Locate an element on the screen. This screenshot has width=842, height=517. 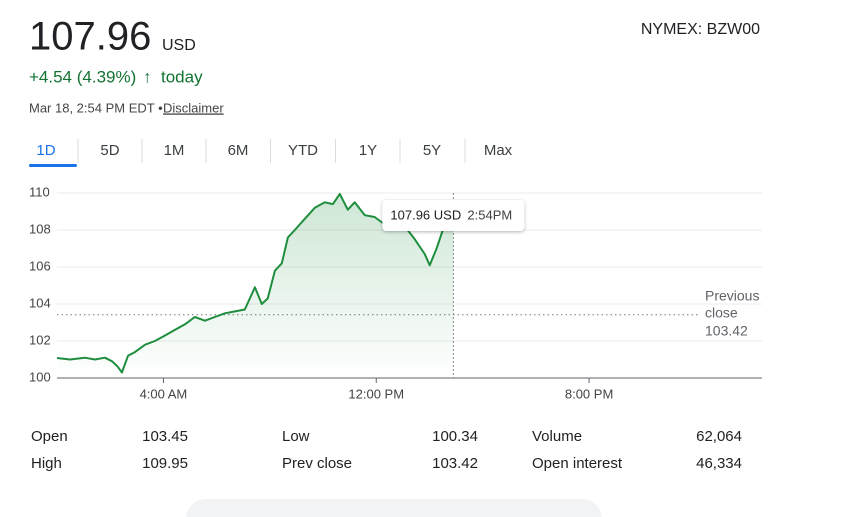
tab: 1Y is located at coordinates (368, 150).